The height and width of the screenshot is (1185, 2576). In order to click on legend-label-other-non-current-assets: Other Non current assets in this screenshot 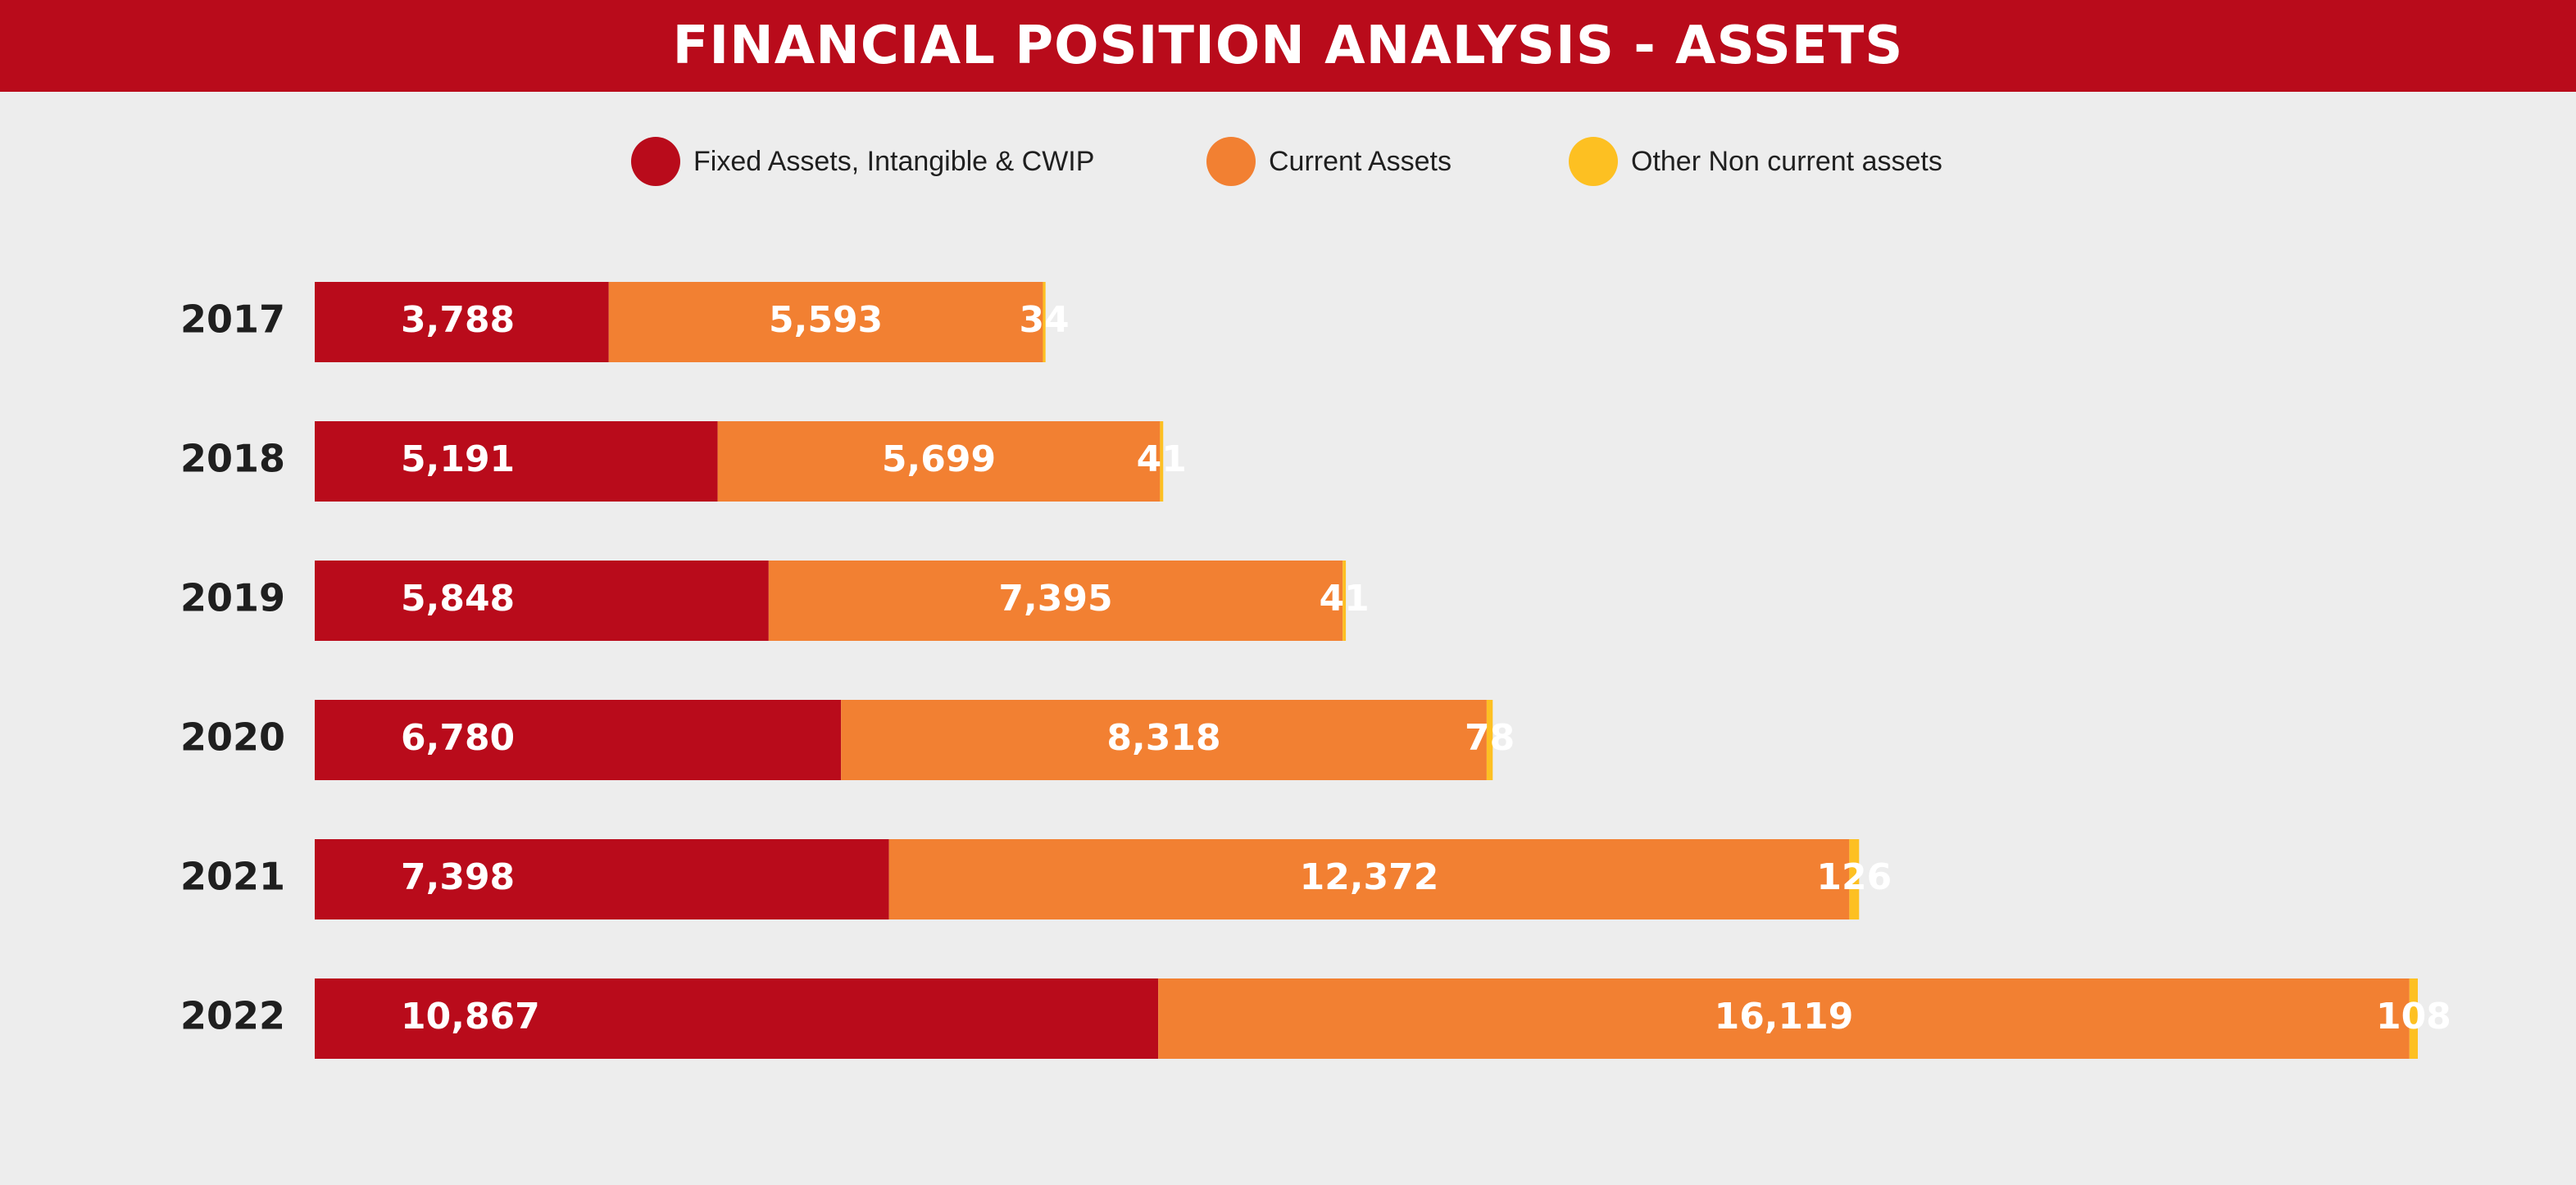, I will do `click(1786, 161)`.